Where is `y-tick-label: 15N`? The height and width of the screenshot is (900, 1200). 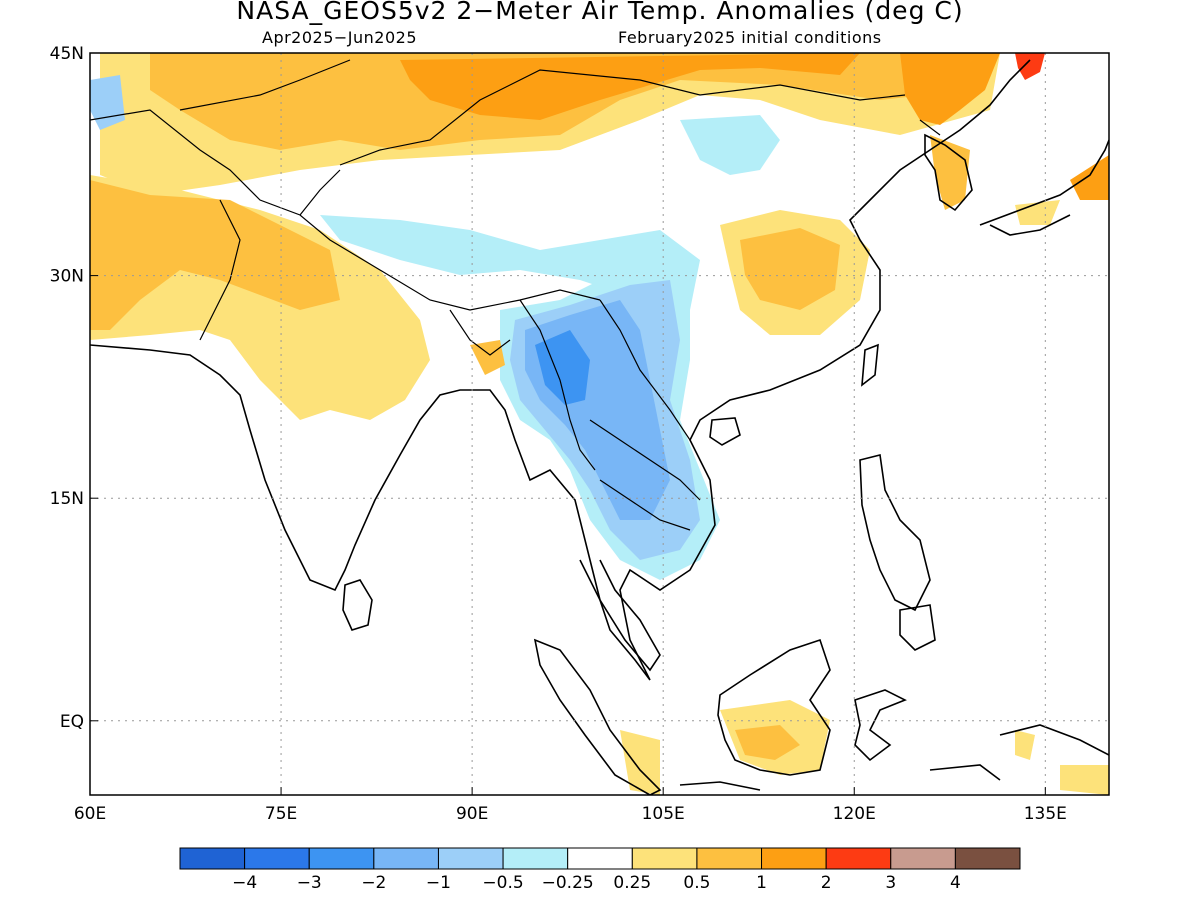 y-tick-label: 15N is located at coordinates (67, 499).